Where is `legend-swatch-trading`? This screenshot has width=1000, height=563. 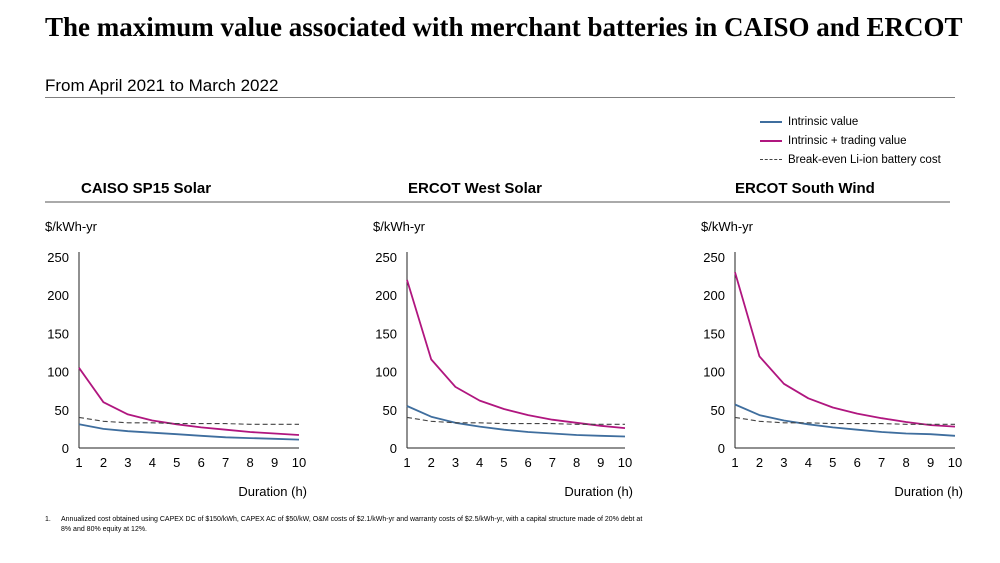
legend-swatch-trading is located at coordinates (771, 140).